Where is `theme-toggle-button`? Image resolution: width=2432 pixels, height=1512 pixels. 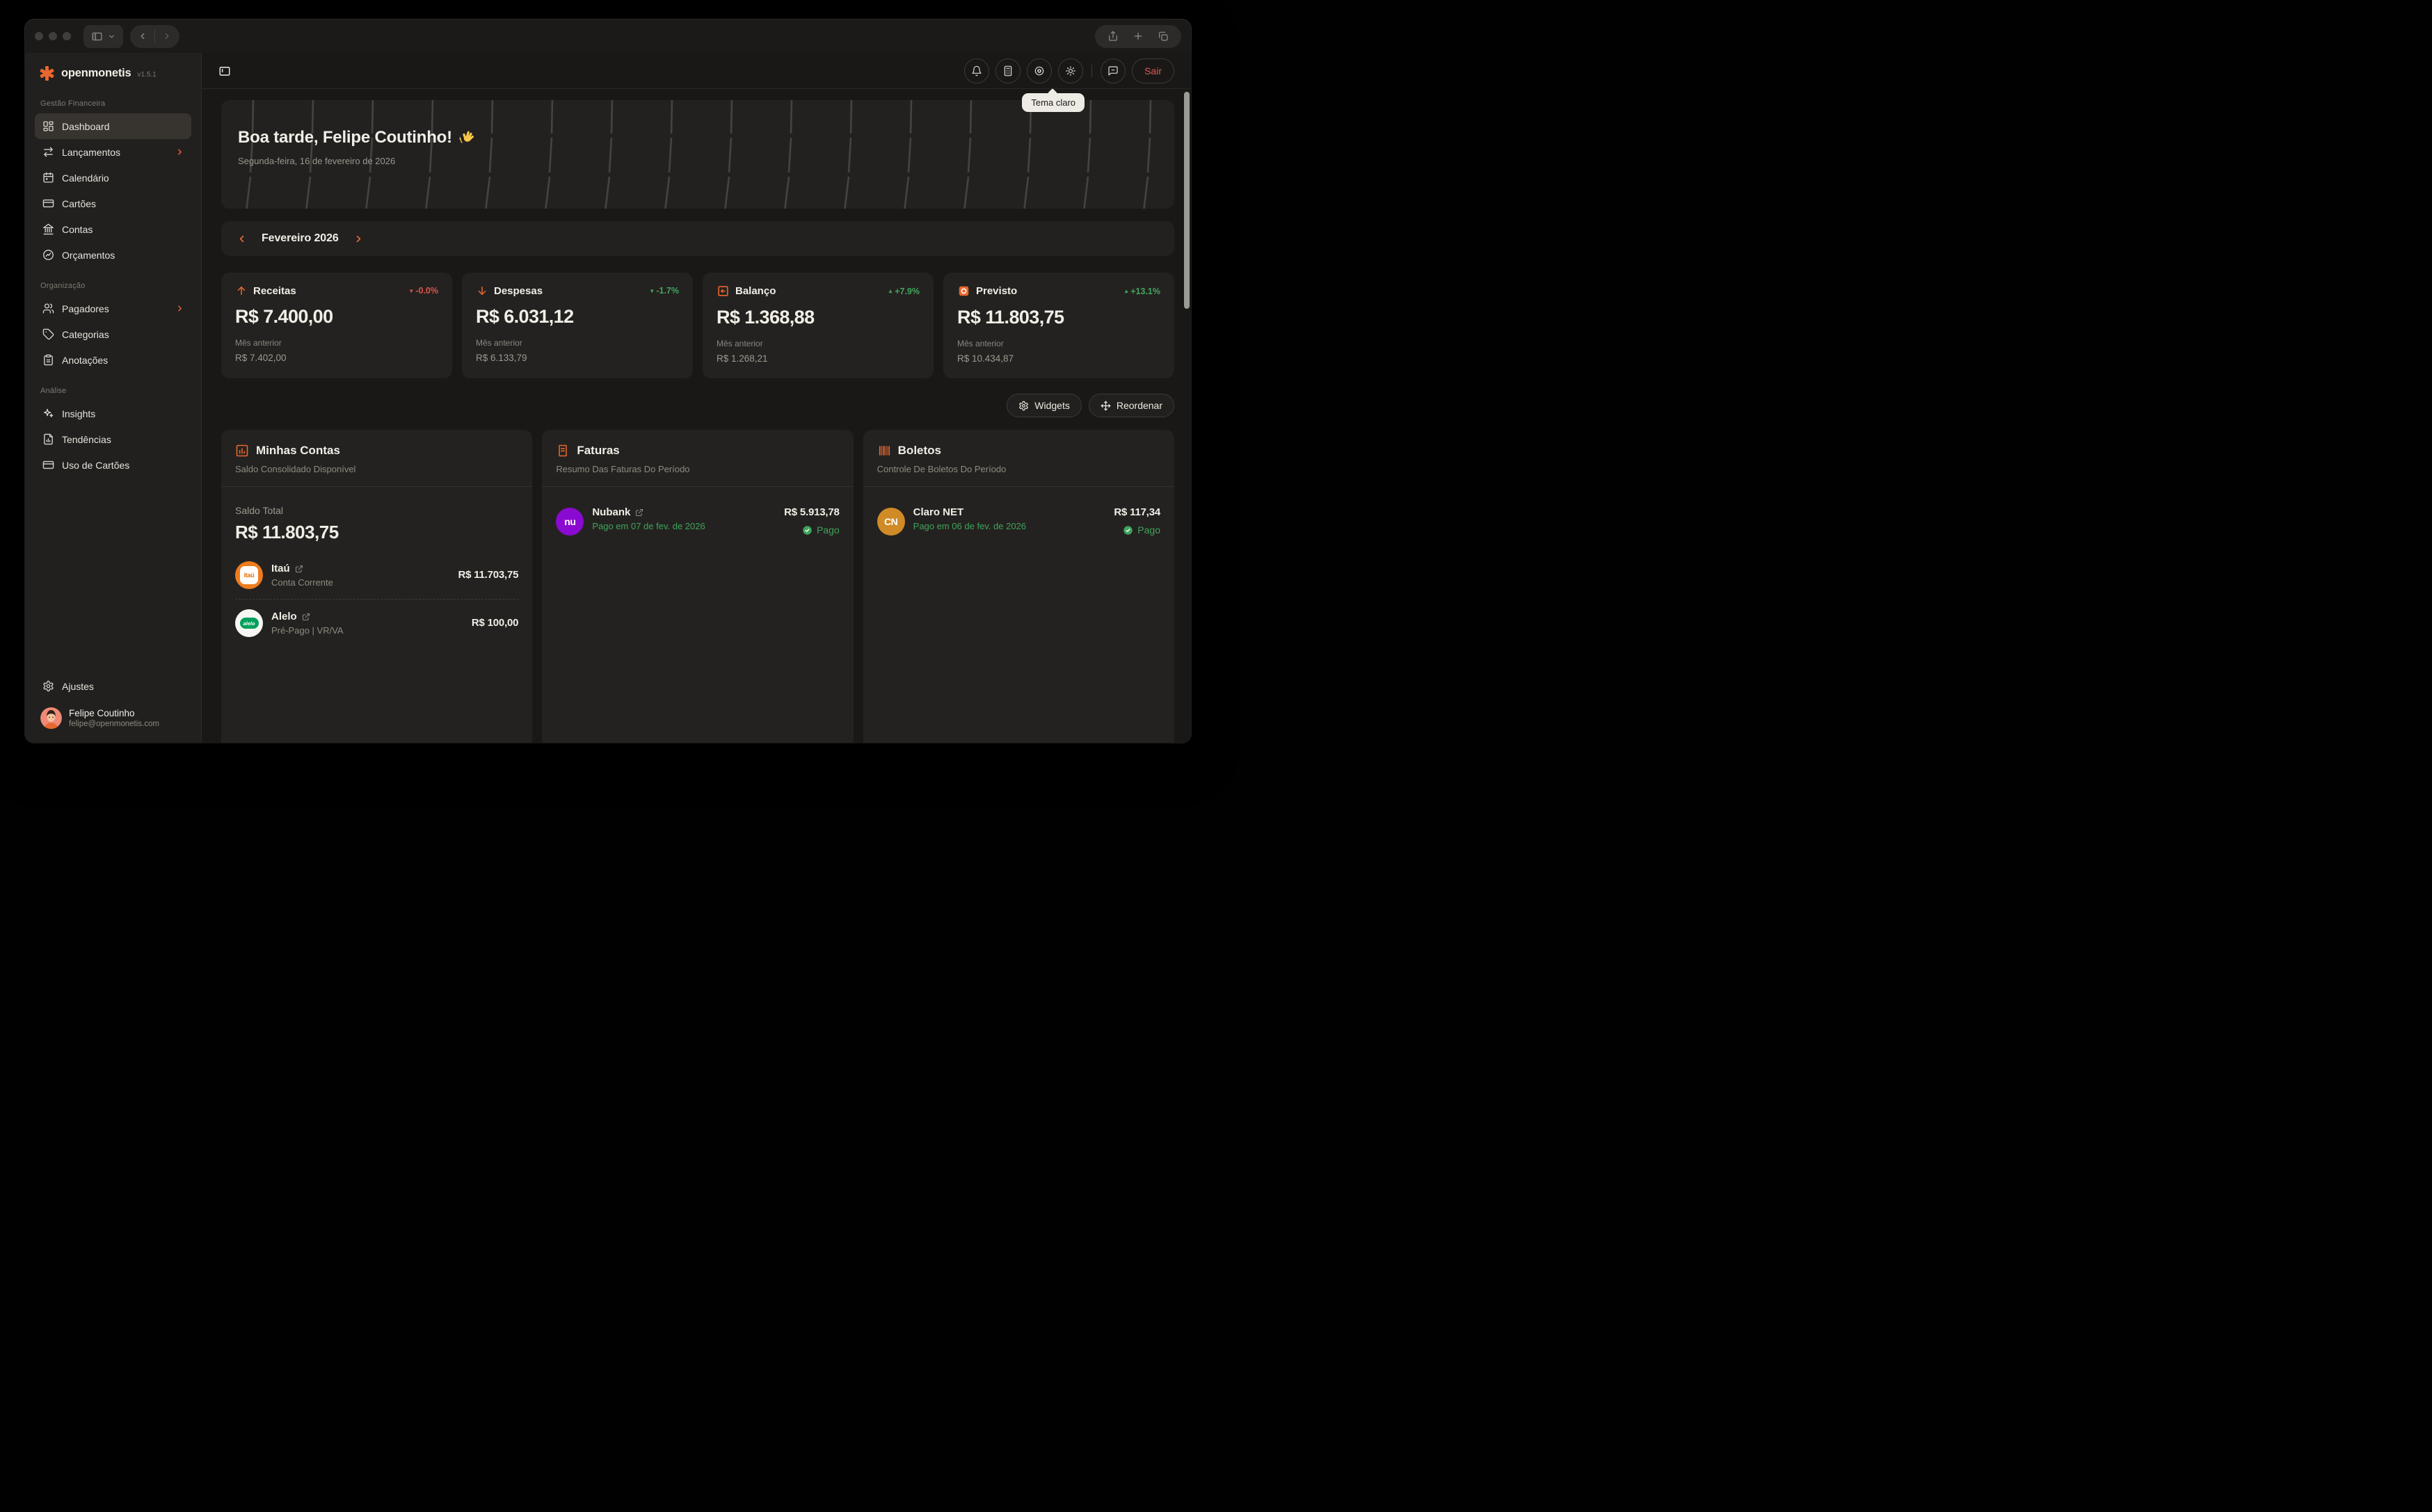
theme-toggle-button is located at coordinates (1070, 70).